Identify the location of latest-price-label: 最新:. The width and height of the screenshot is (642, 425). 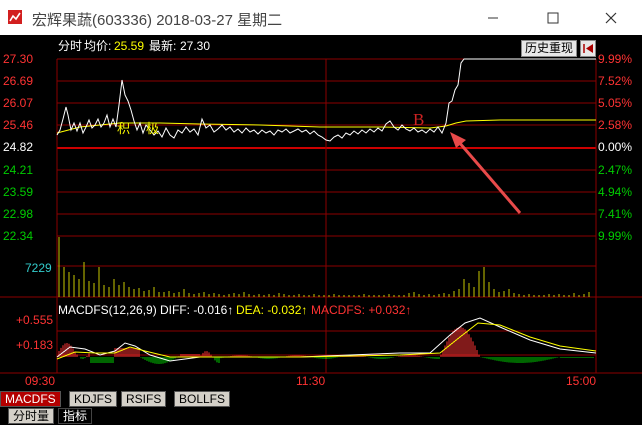
(162, 45).